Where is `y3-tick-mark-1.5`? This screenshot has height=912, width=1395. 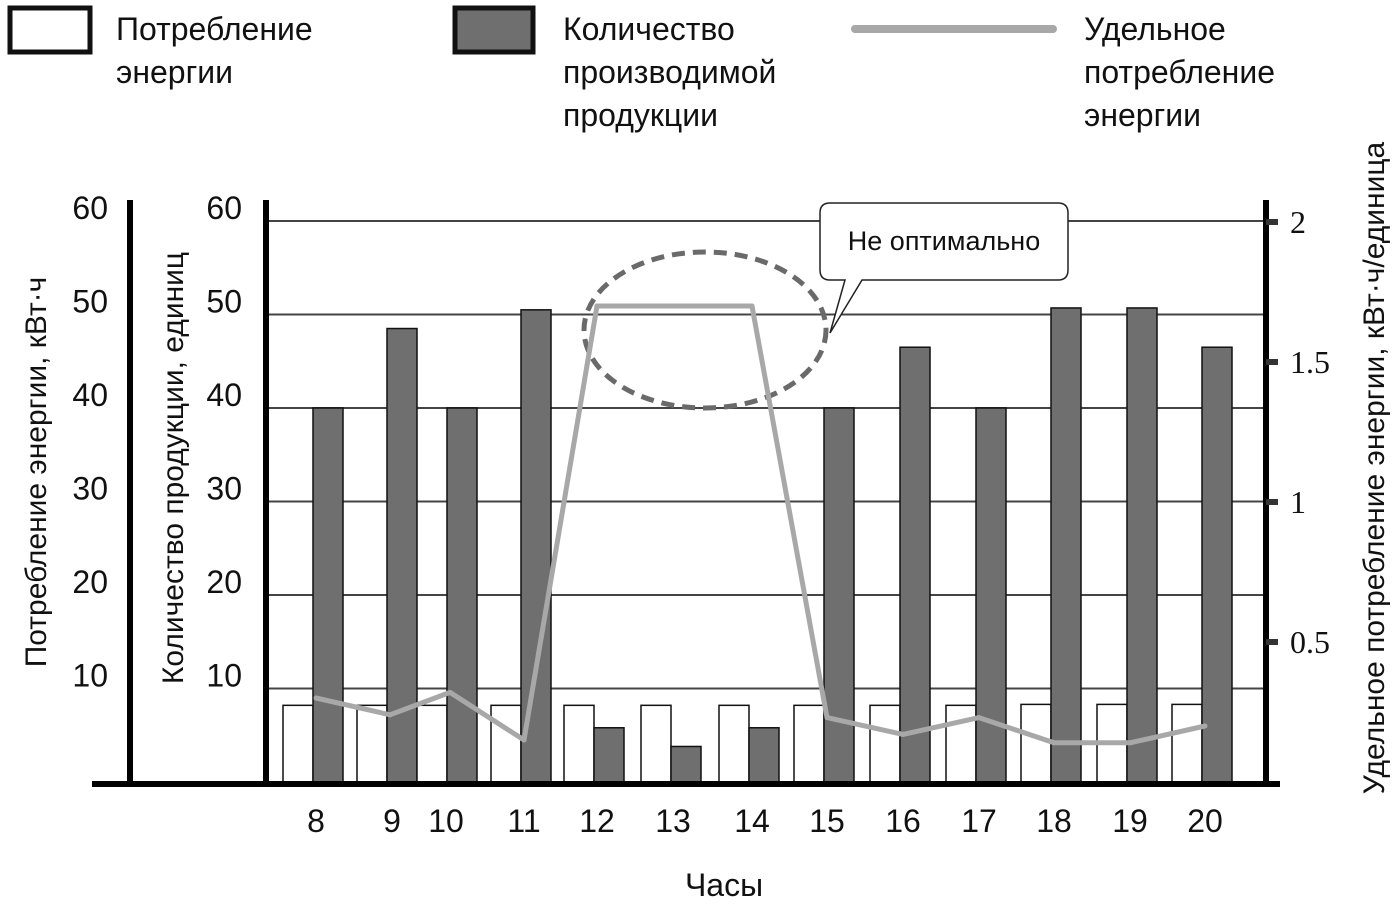
y3-tick-mark-1.5 is located at coordinates (1272, 362).